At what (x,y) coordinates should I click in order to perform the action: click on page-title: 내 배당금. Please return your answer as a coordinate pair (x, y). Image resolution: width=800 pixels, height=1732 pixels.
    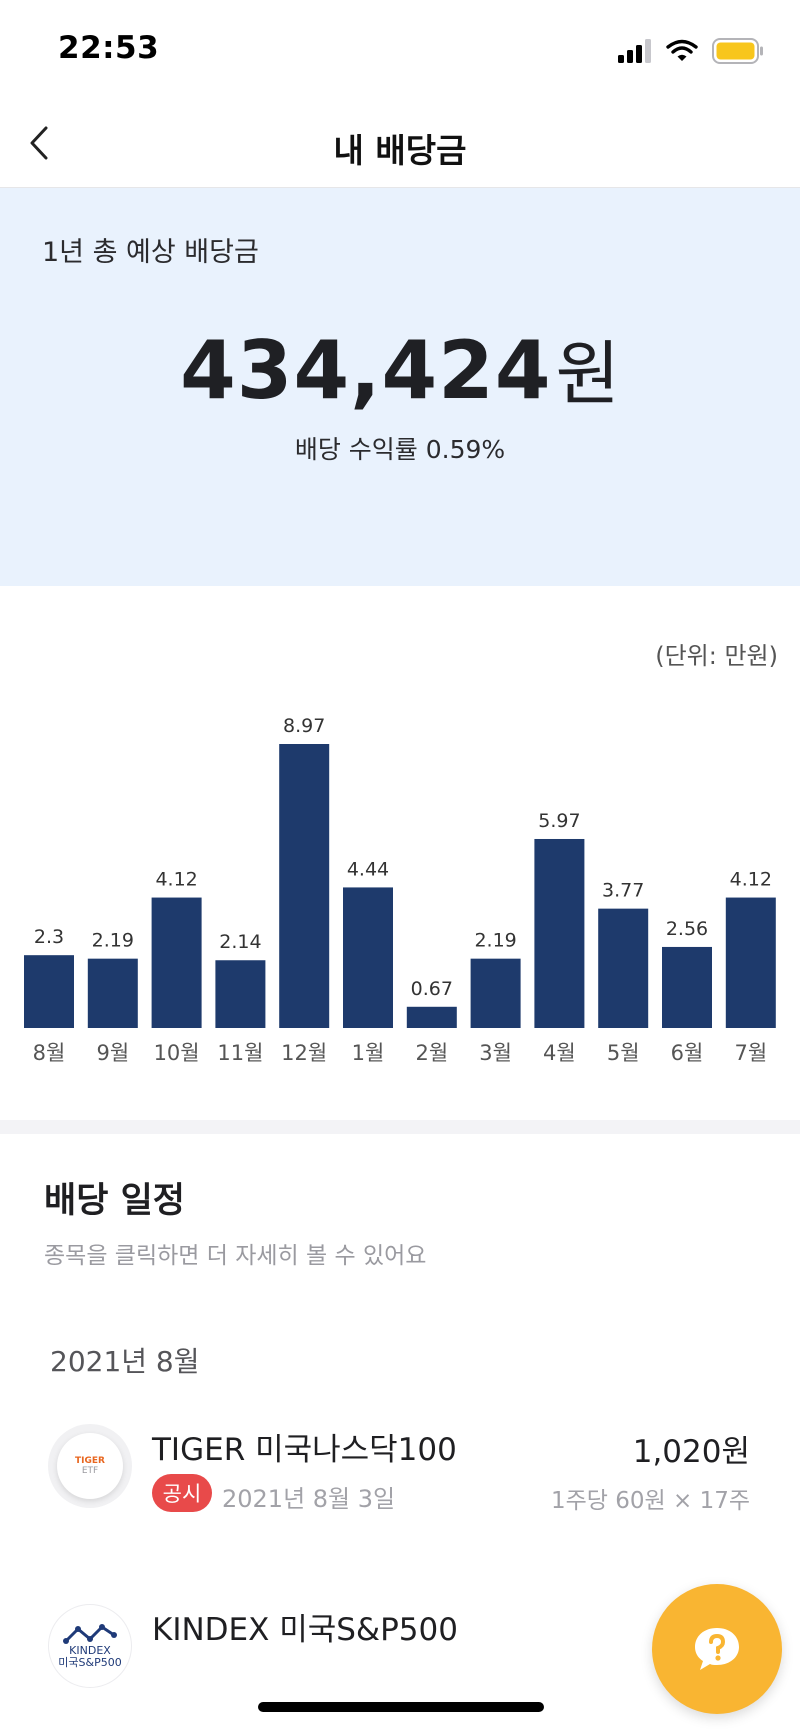
    Looking at the image, I should click on (400, 150).